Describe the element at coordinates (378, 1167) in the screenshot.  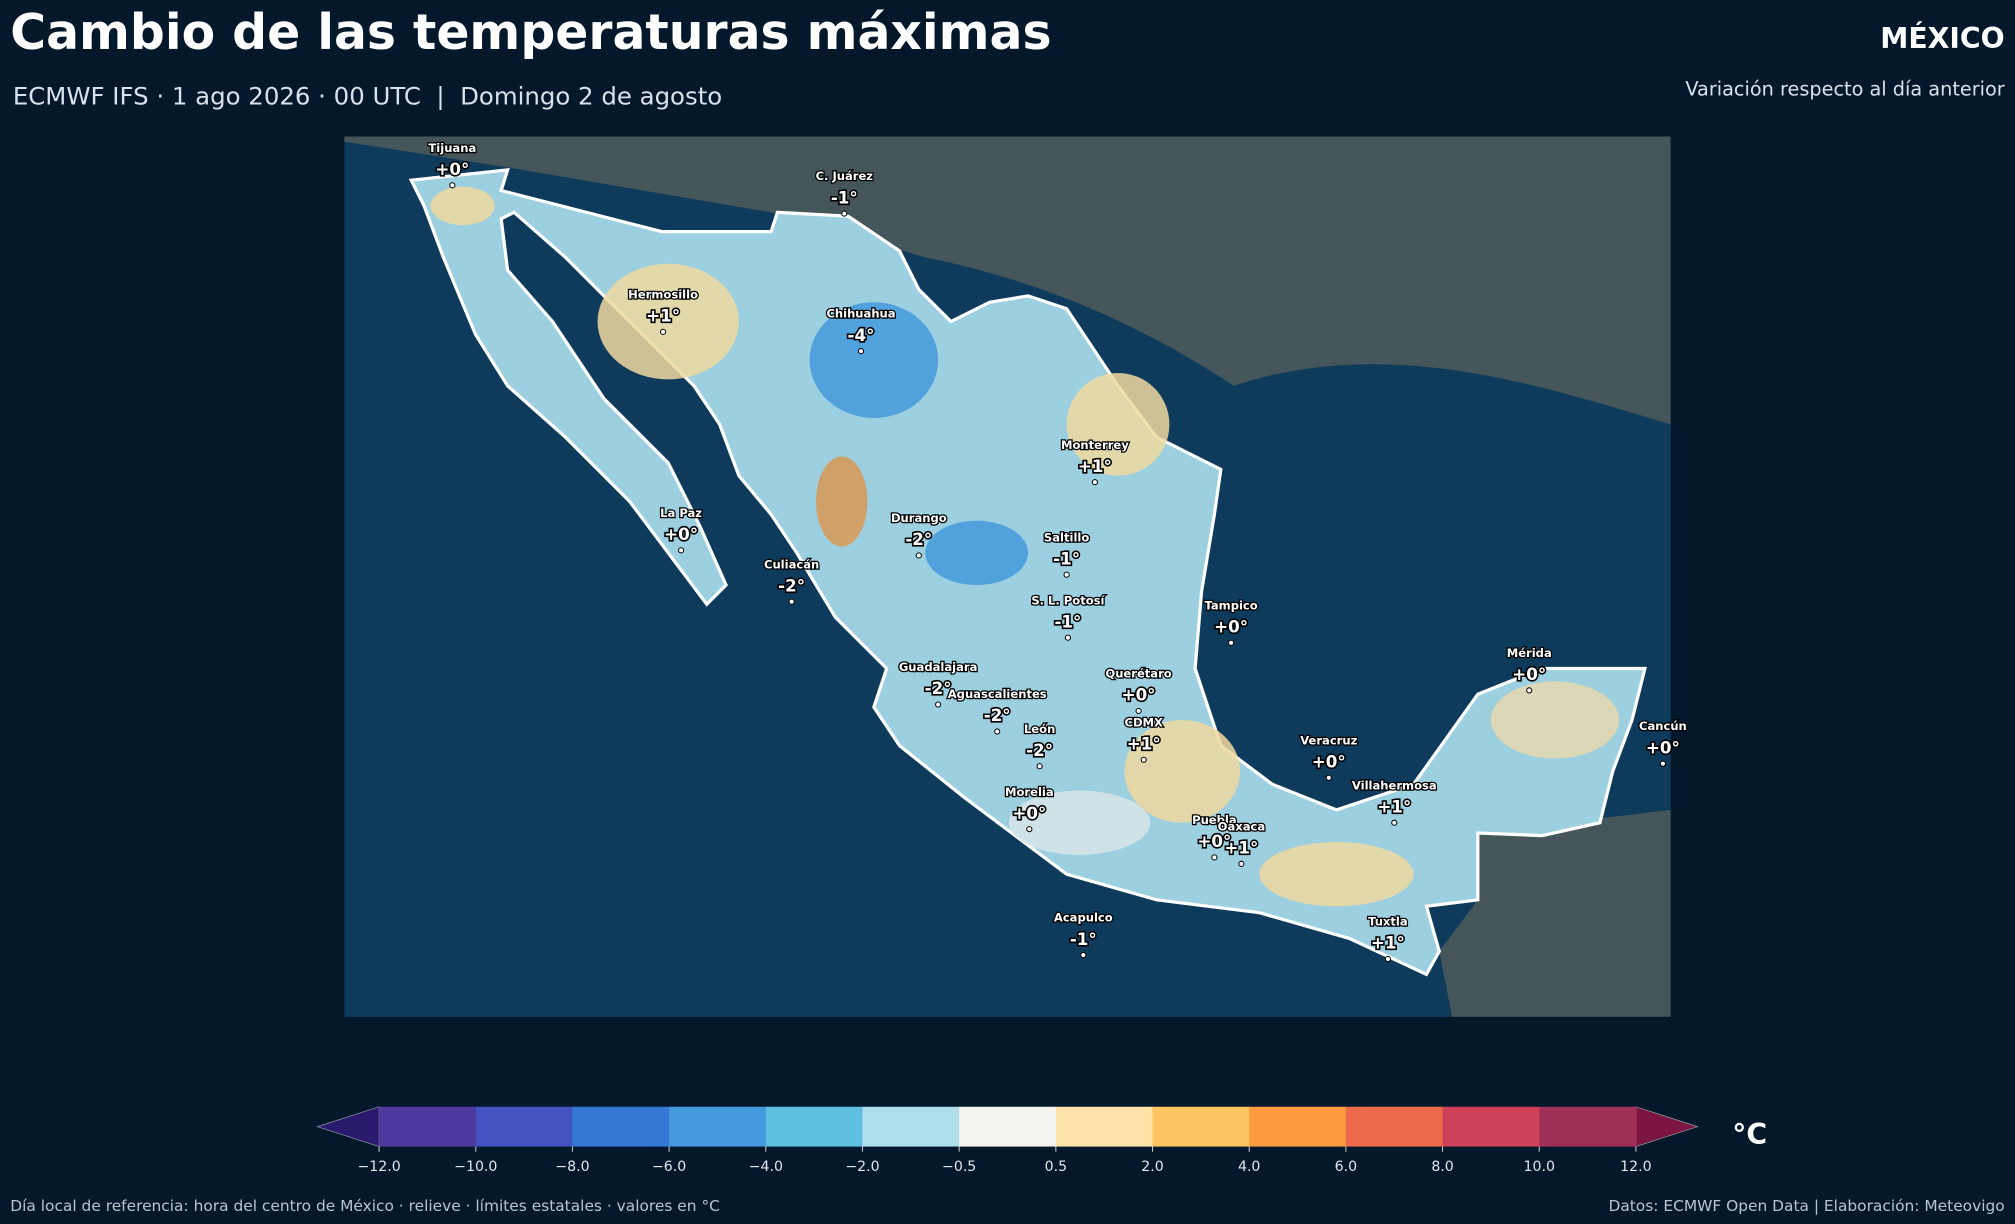
I see `colorbar-tick-label: −12.0` at that location.